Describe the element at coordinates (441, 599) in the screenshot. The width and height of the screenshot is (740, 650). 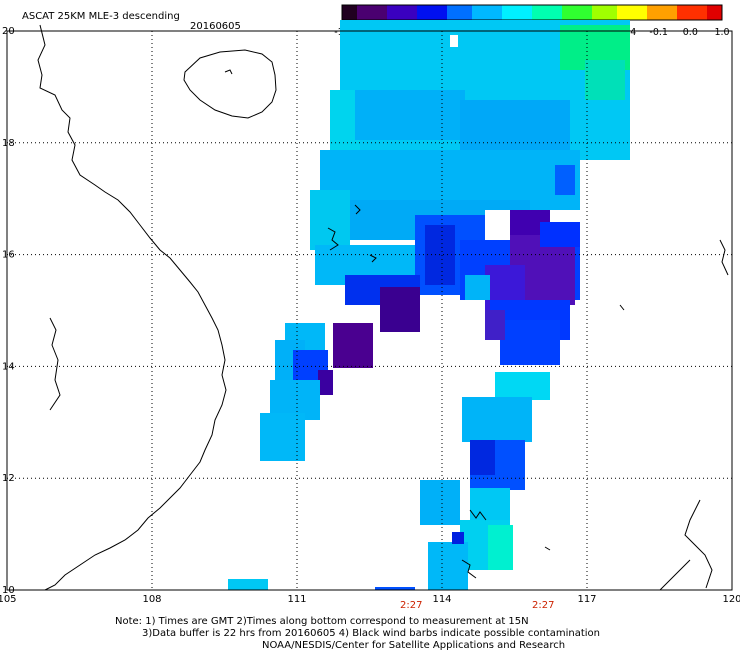
I see `lon-tick-label: 114` at that location.